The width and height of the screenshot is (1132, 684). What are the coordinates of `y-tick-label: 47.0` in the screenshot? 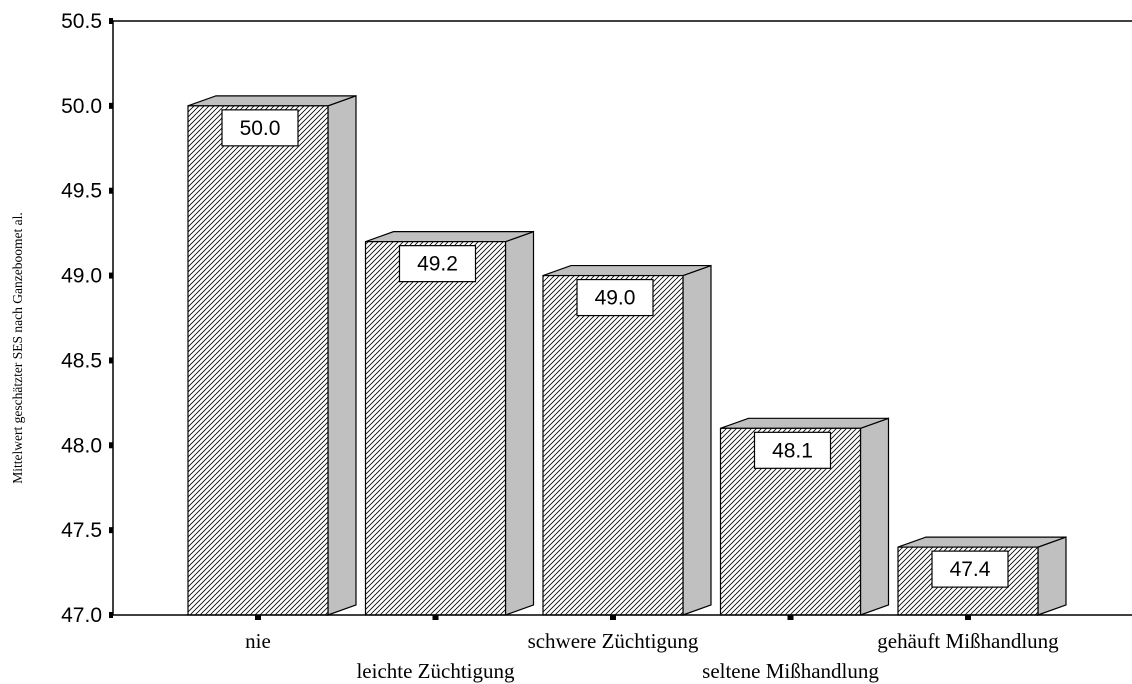 It's located at (81, 615).